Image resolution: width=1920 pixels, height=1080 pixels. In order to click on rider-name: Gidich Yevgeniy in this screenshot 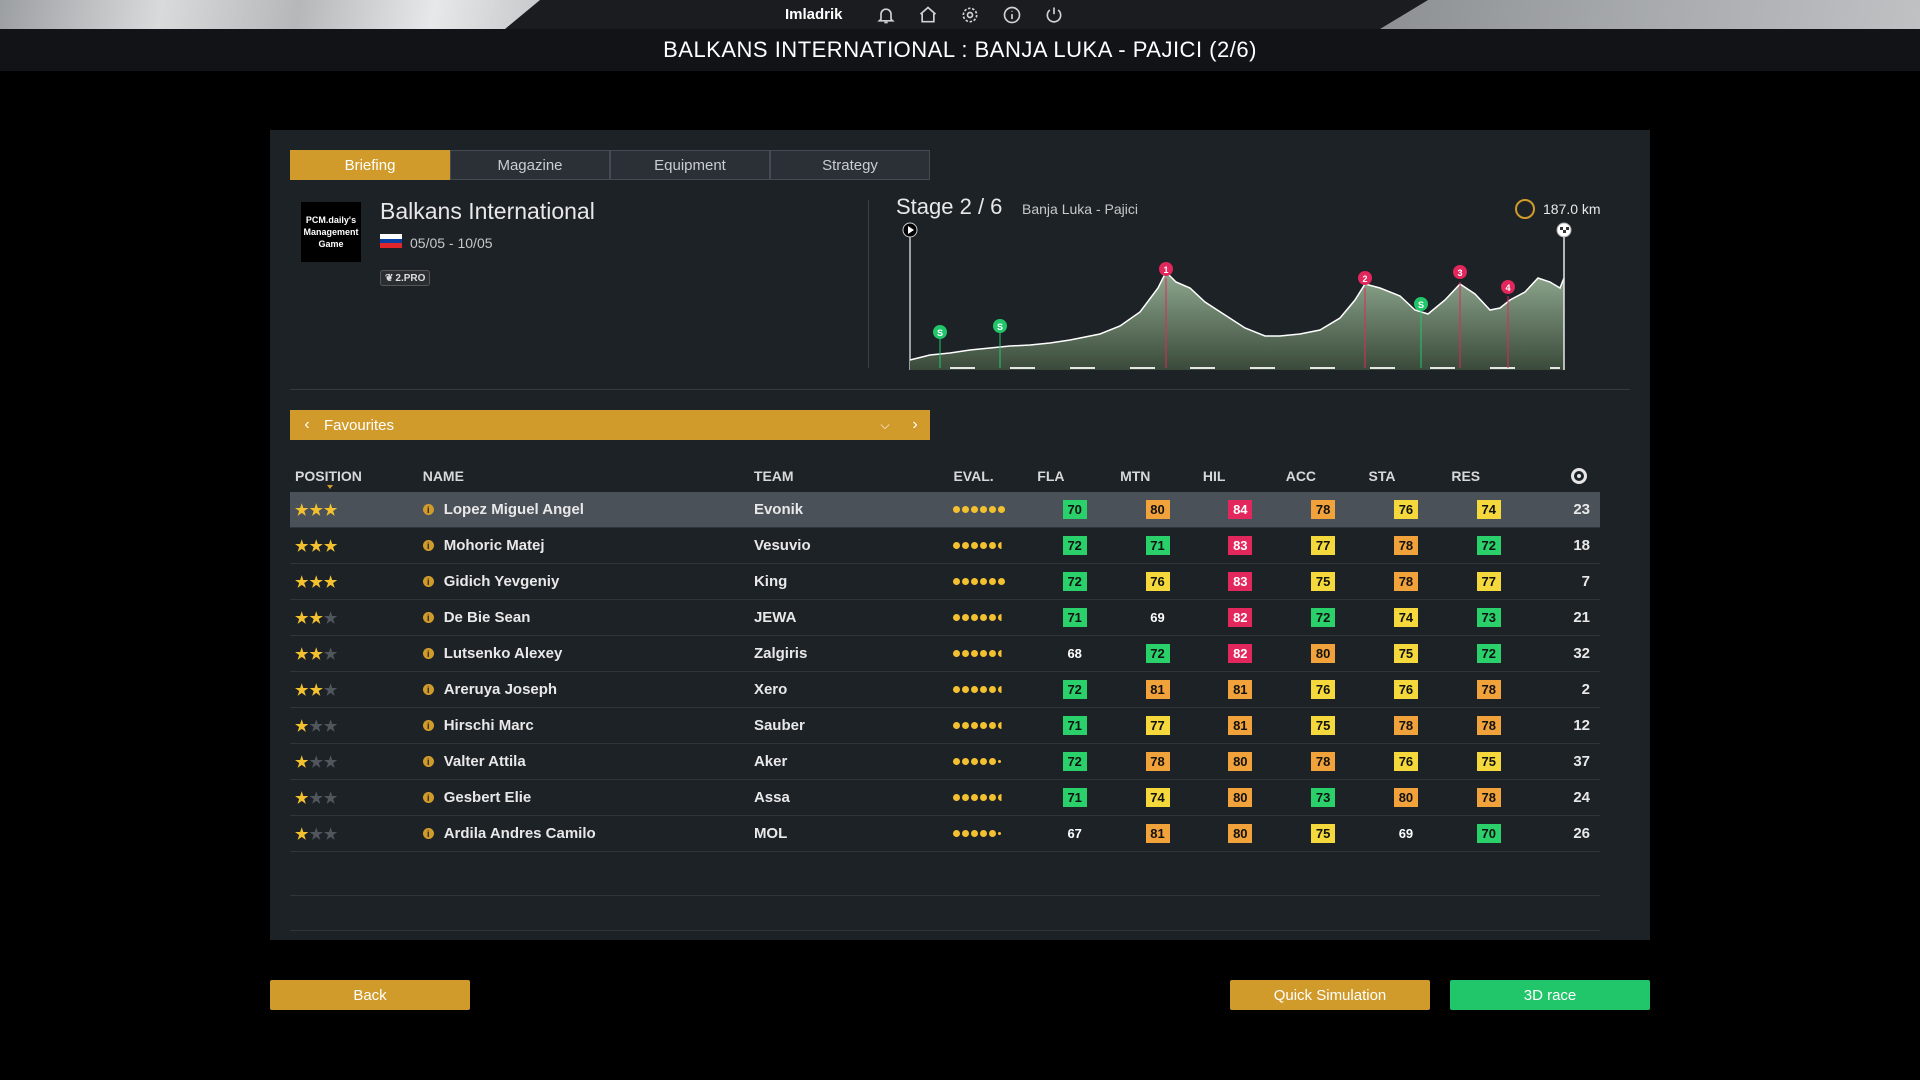, I will do `click(501, 581)`.